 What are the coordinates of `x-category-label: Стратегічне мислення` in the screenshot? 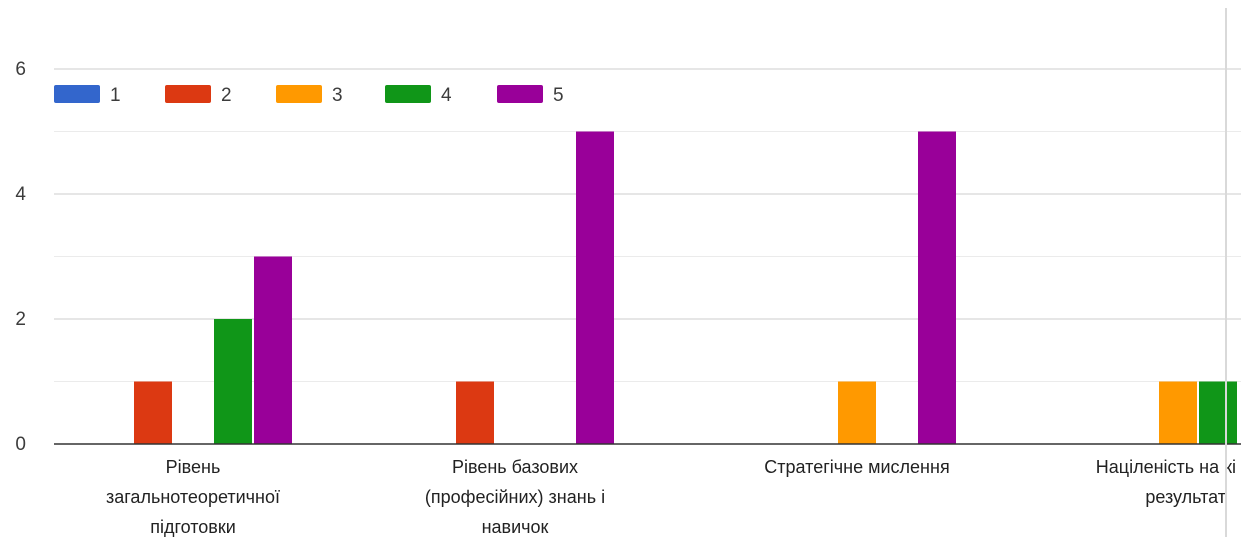 It's located at (856, 467).